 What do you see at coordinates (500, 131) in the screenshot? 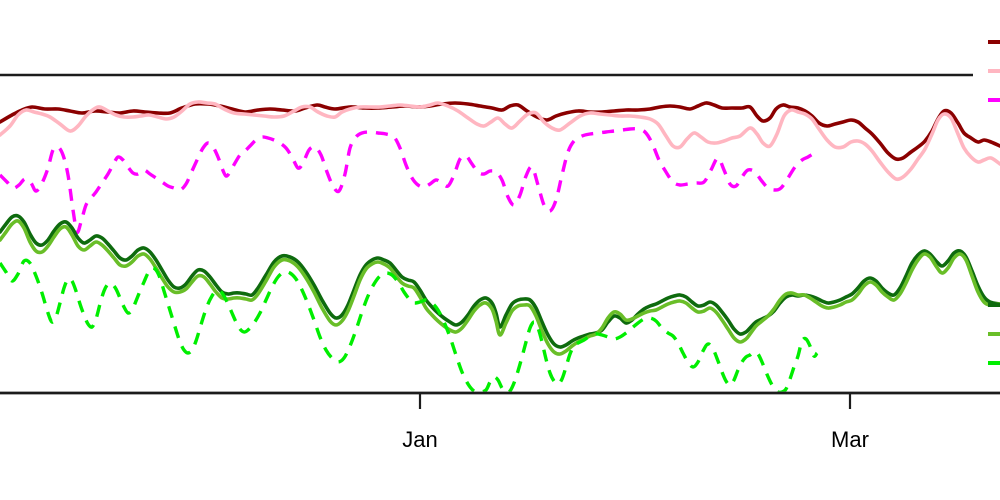
I see `series-line-dark-red` at bounding box center [500, 131].